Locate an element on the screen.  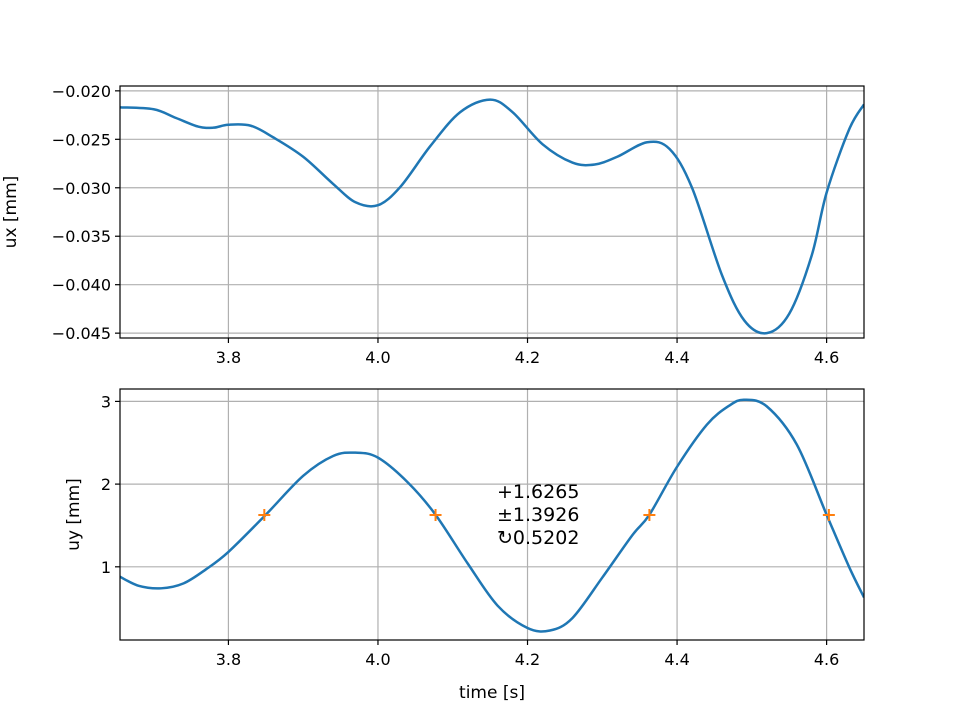
ux-x-tick-label-2: 4.2 is located at coordinates (527, 357).